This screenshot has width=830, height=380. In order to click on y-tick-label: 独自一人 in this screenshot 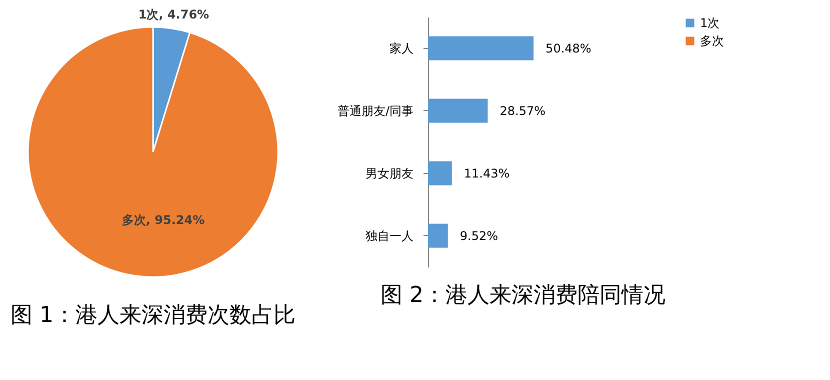, I will do `click(390, 235)`.